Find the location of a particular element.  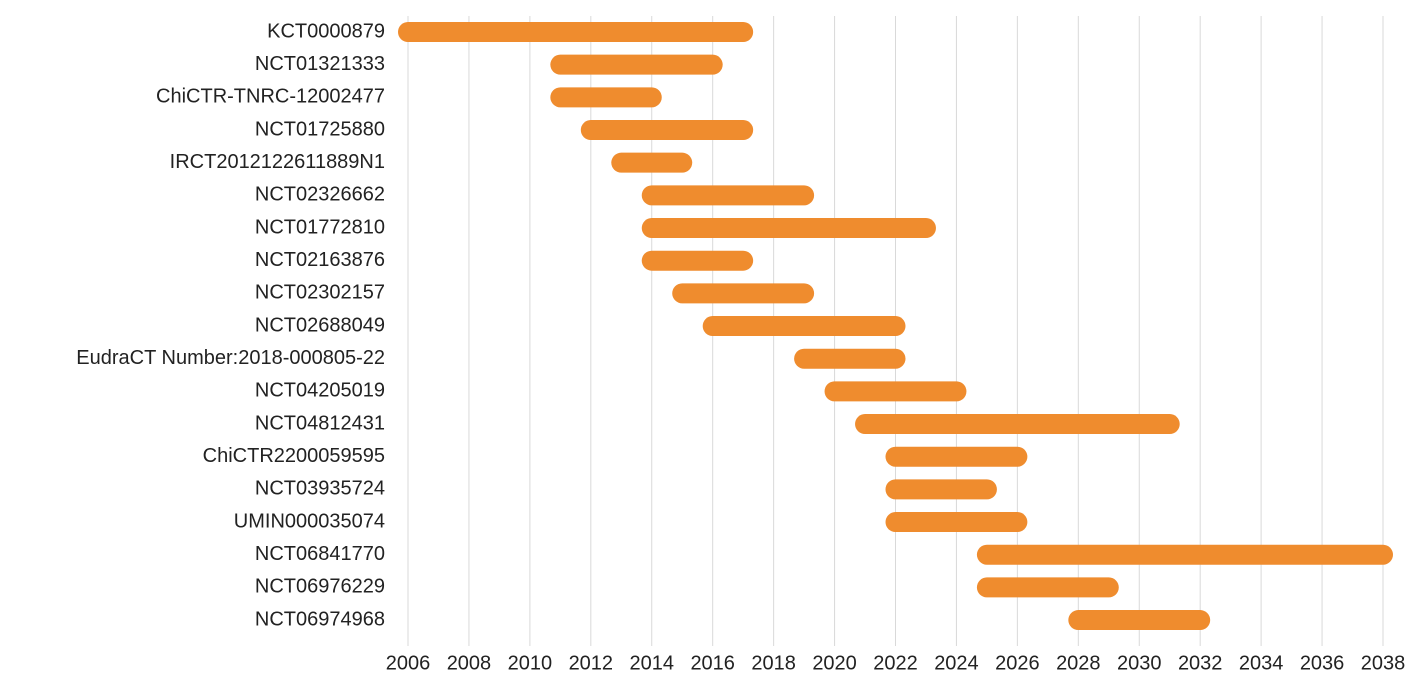

x-tick-label: 2012 is located at coordinates (591, 663).